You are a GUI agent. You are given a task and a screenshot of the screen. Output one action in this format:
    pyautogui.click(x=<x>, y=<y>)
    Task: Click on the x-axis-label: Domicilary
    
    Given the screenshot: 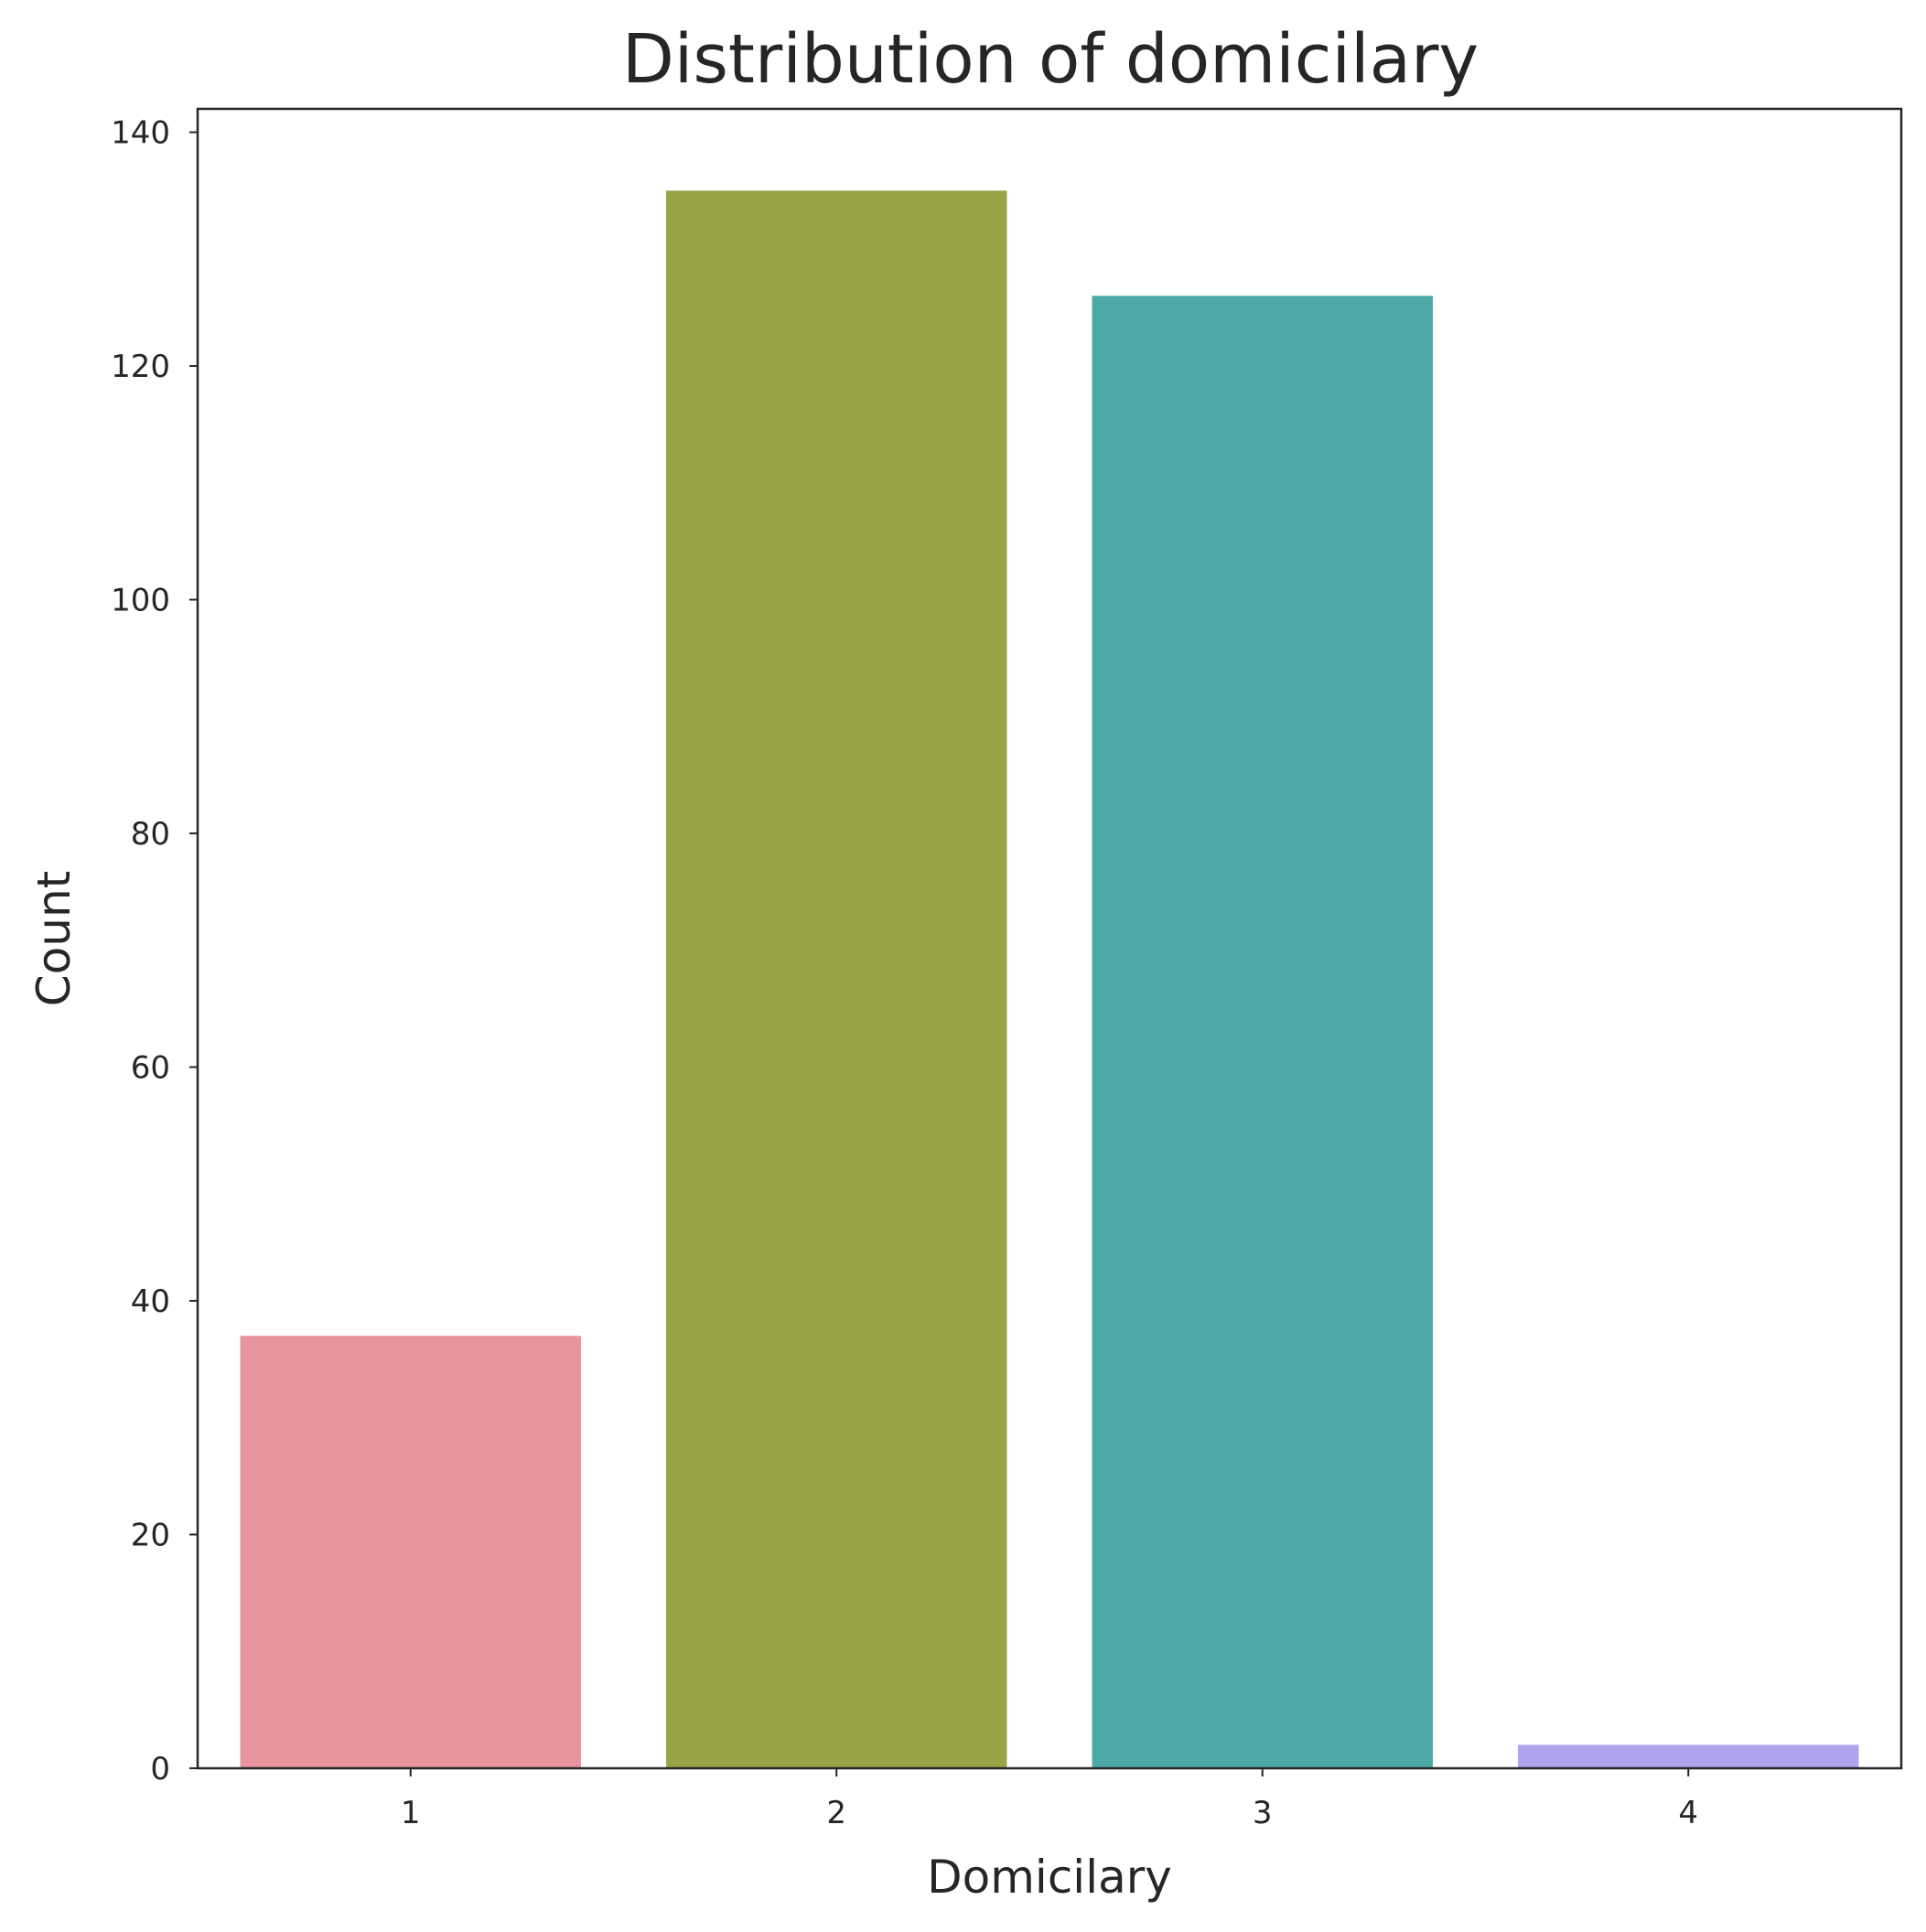 What is the action you would take?
    pyautogui.click(x=1049, y=1877)
    